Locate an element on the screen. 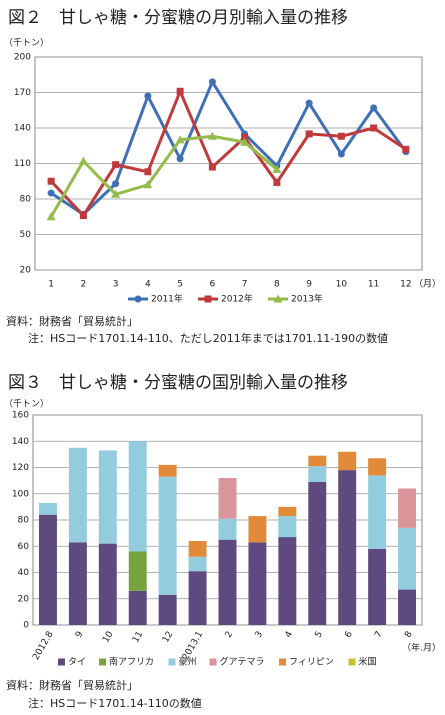 This screenshot has width=445, height=715. legend-label: 2013年 is located at coordinates (307, 299).